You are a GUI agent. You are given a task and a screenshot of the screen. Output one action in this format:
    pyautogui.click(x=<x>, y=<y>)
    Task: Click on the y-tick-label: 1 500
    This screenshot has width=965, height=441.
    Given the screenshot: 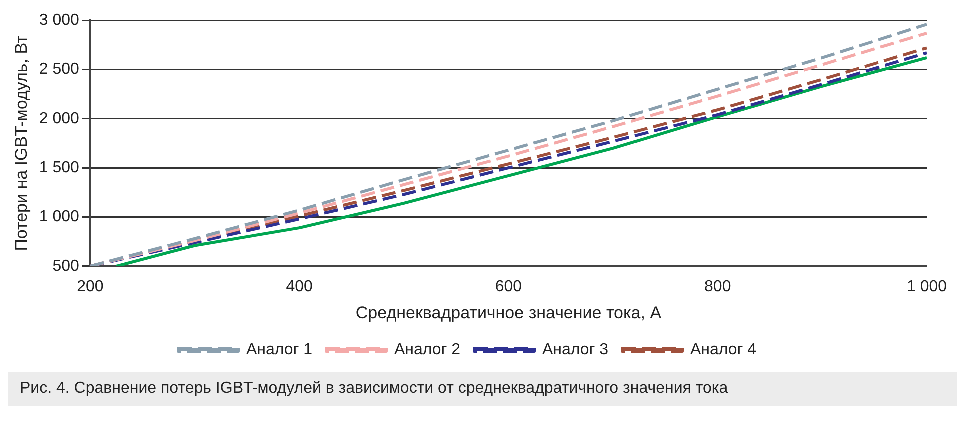 What is the action you would take?
    pyautogui.click(x=59, y=167)
    